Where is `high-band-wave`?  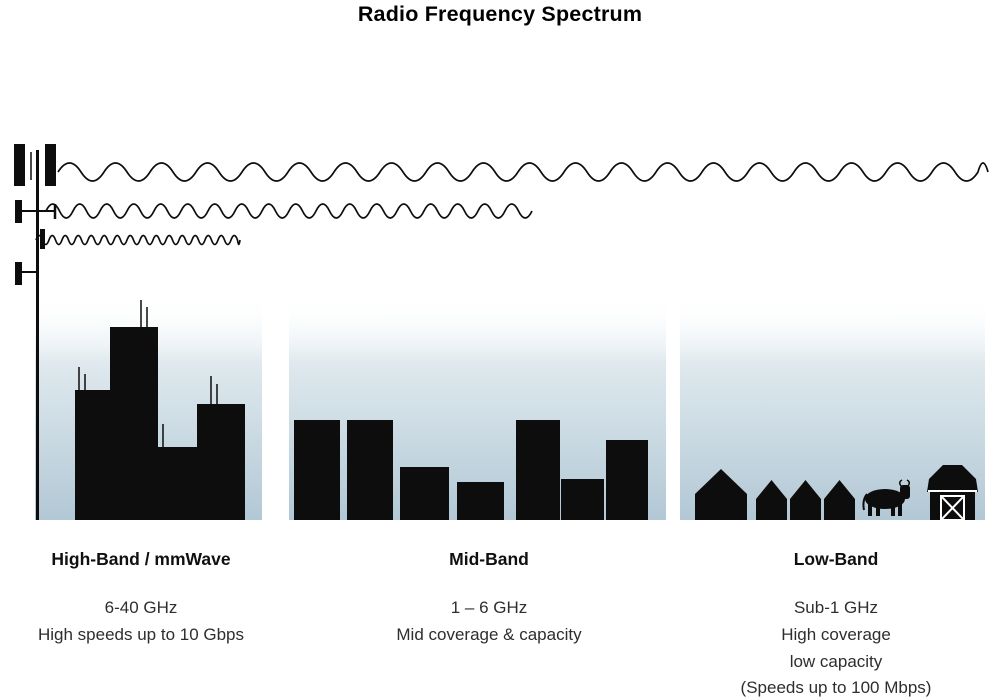
high-band-wave is located at coordinates (138, 240).